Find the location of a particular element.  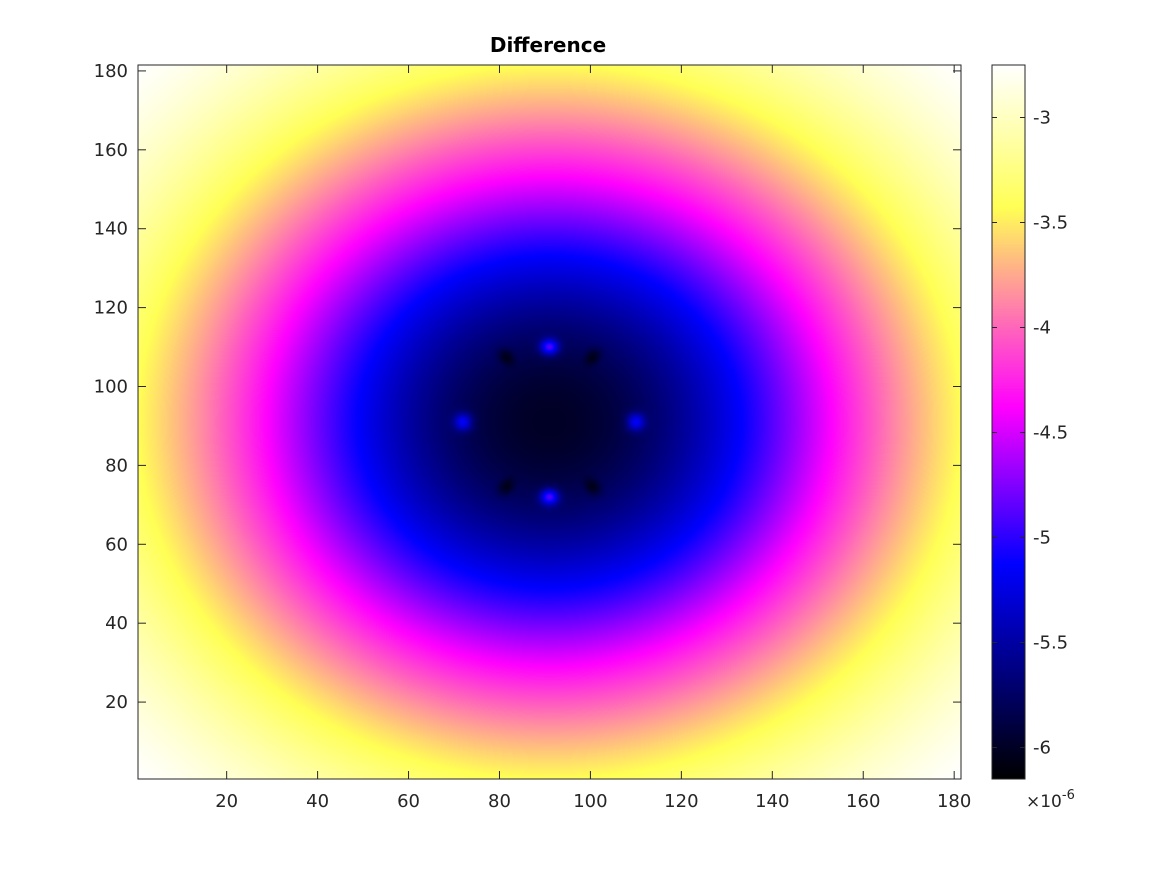

colorbar-box is located at coordinates (1008, 422).